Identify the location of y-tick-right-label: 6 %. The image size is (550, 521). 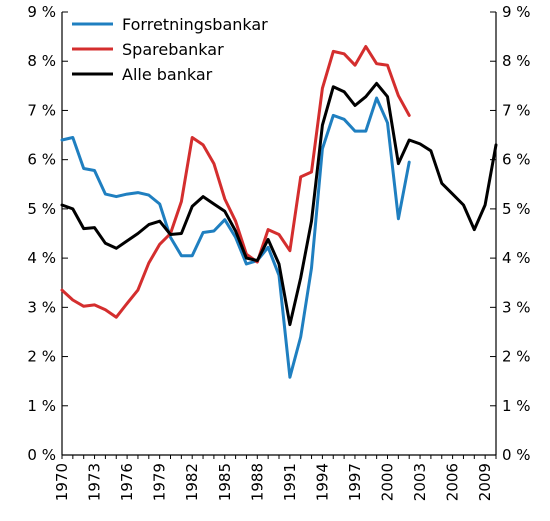
(516, 160).